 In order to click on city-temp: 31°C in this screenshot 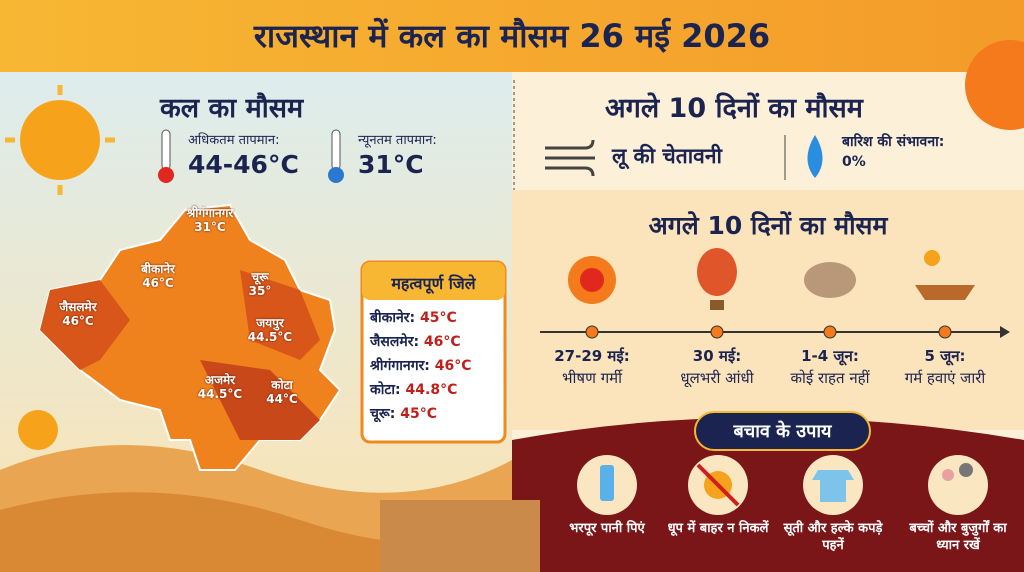, I will do `click(210, 227)`.